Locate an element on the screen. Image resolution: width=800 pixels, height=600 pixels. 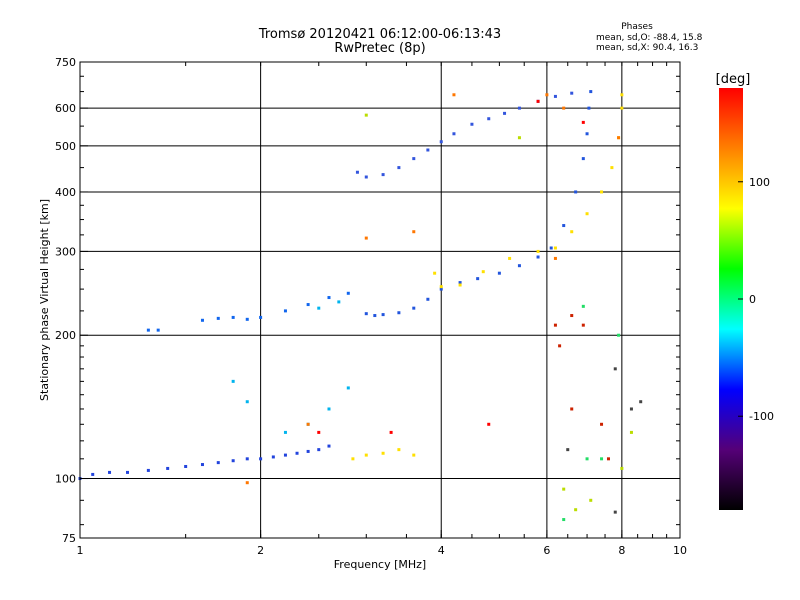
phases-x-mode-stats: mean, sd,X: 90.4, 16.3 is located at coordinates (647, 48).